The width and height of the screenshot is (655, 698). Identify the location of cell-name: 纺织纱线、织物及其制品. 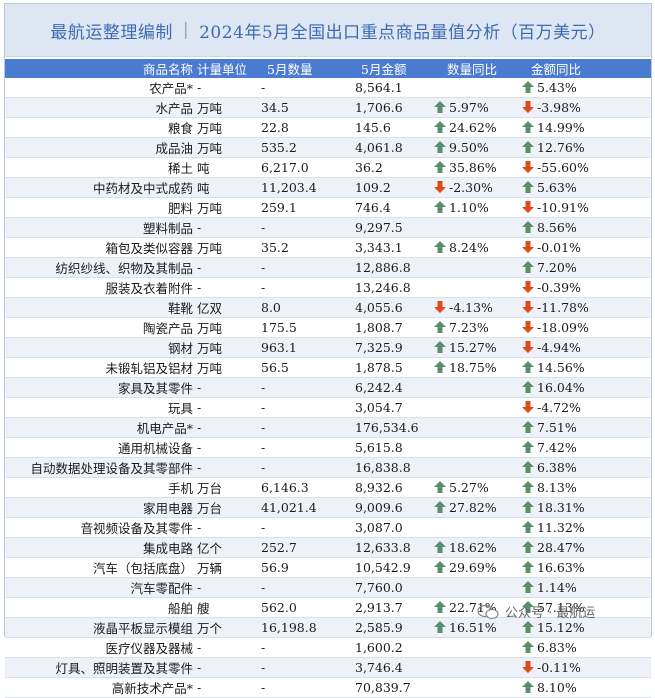
(100, 267).